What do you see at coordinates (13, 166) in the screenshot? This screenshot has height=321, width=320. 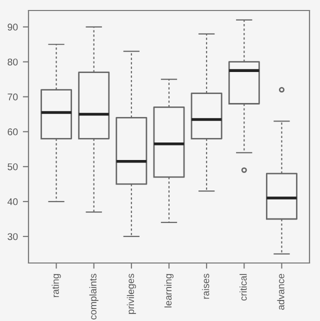 I see `y-tick-label: 50` at bounding box center [13, 166].